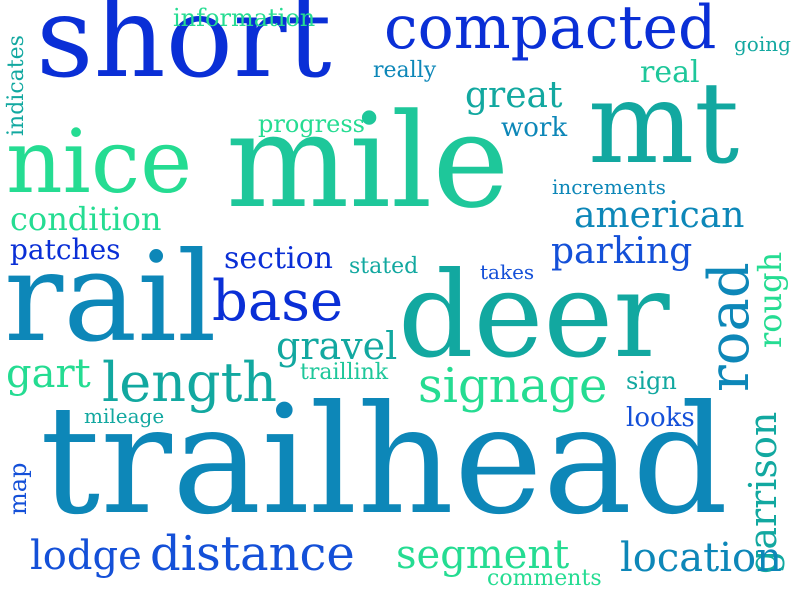 The image size is (800, 600). Describe the element at coordinates (244, 18) in the screenshot. I see `word-information: information` at that location.